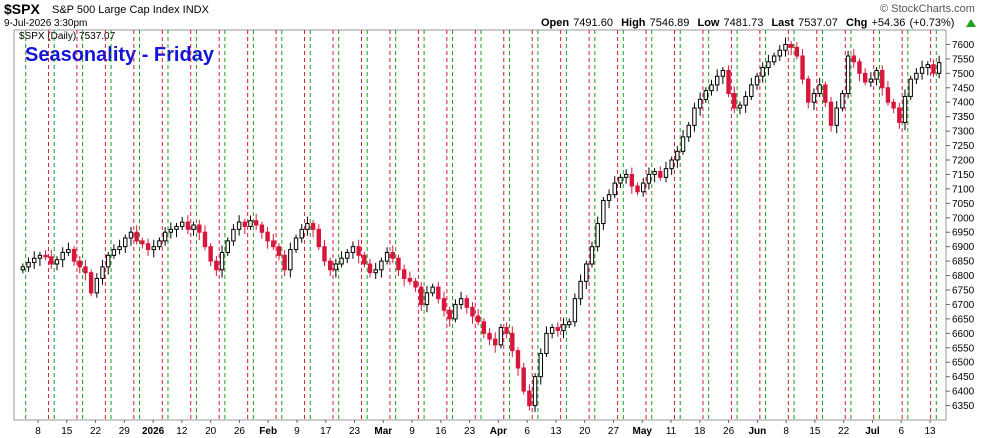 This screenshot has height=438, width=990. I want to click on y-tick-label: 6800, so click(963, 276).